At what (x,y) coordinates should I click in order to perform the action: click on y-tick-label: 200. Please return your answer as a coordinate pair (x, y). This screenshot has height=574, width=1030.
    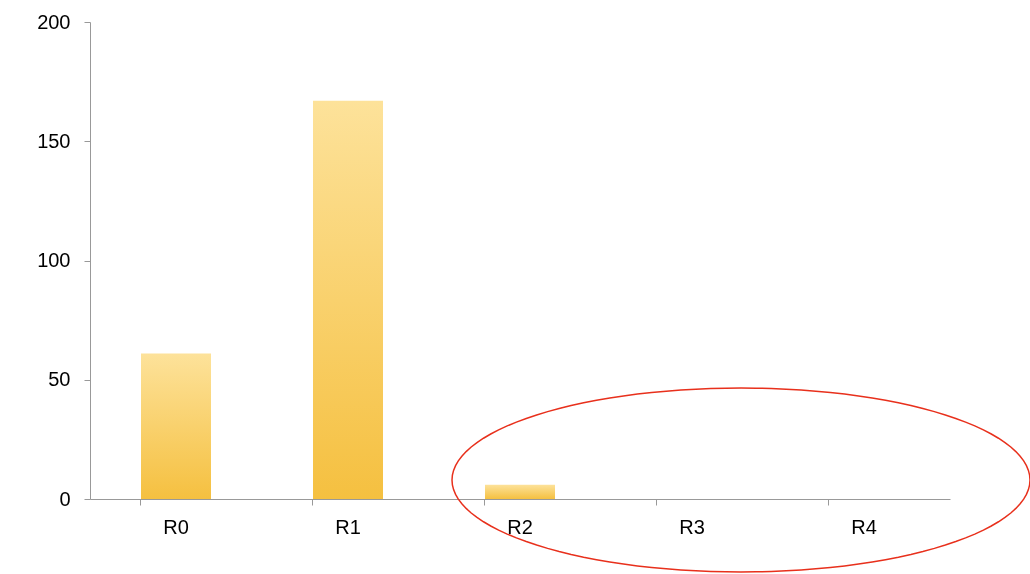
    Looking at the image, I should click on (54, 21).